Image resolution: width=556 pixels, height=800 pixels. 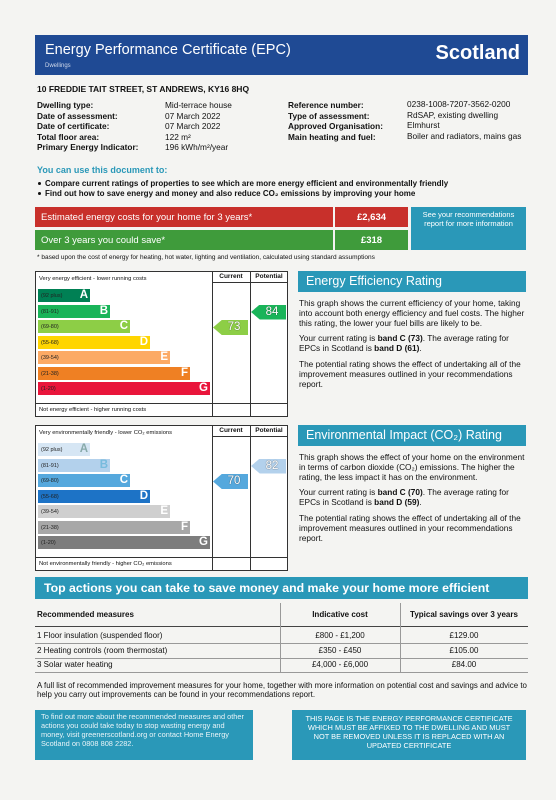 What do you see at coordinates (50, 496) in the screenshot?
I see `band-range: (55-68)` at bounding box center [50, 496].